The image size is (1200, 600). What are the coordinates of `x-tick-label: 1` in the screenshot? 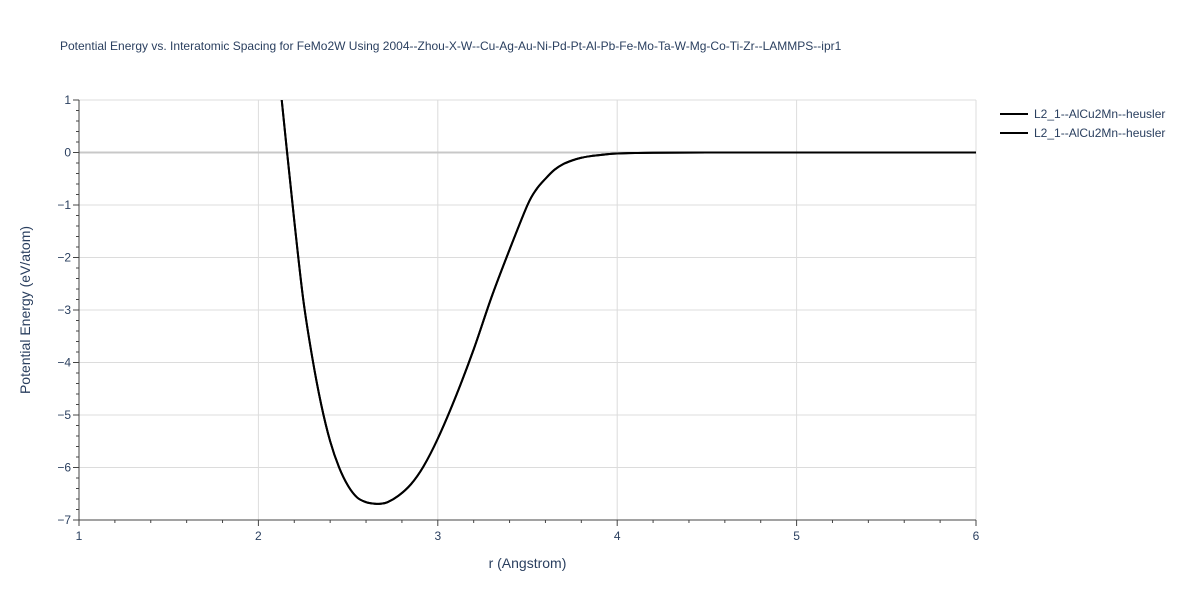 It's located at (79, 536).